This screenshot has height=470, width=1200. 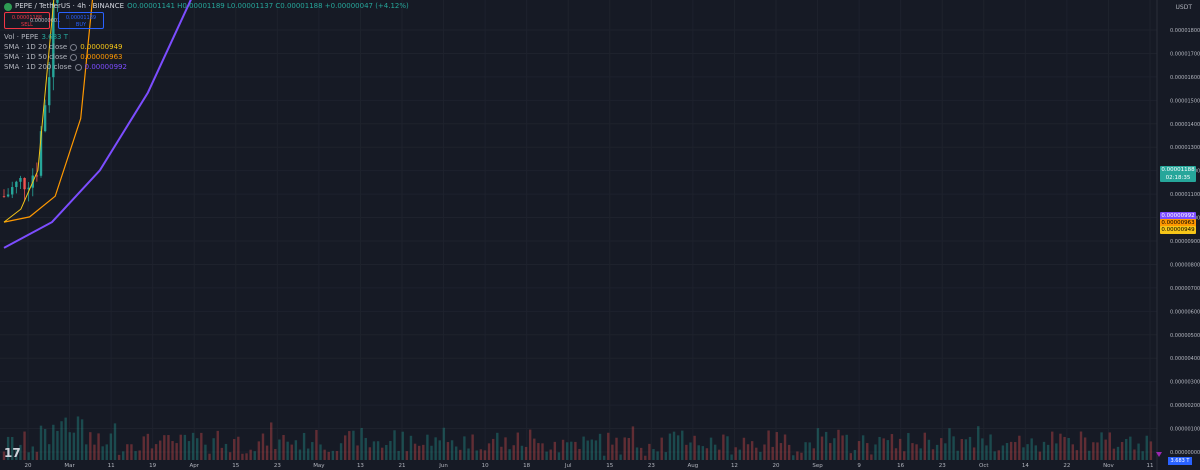 I want to click on indicator-value: 0.00000949, so click(x=101, y=47).